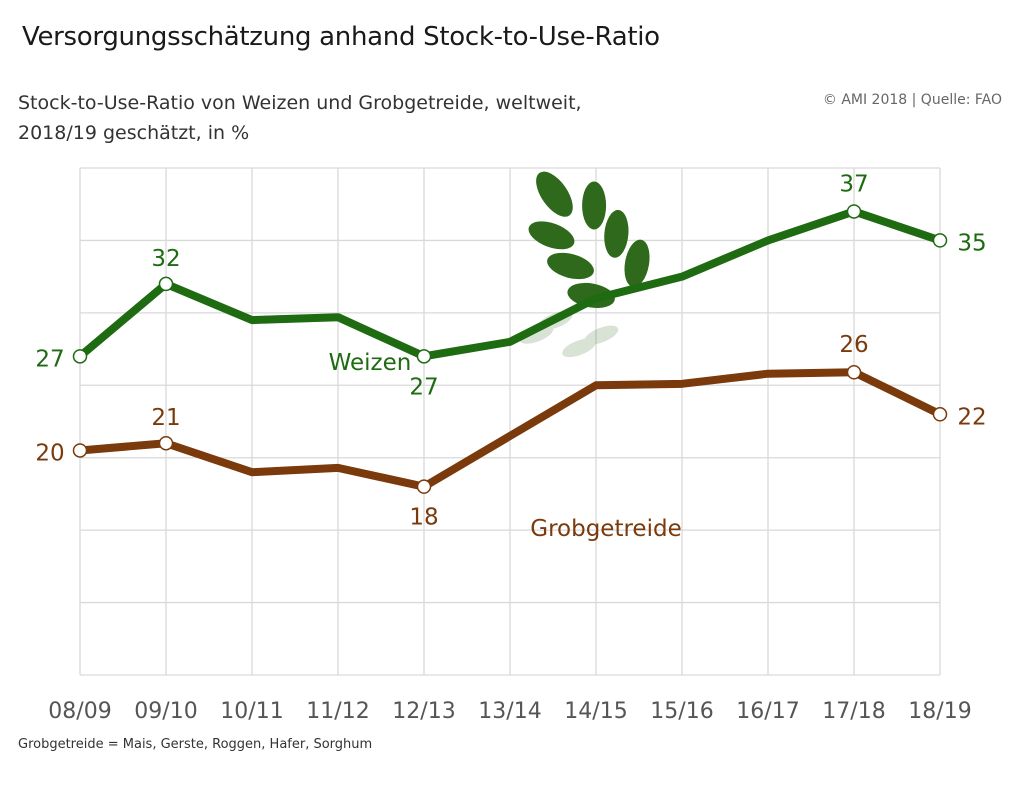 The height and width of the screenshot is (792, 1024). Describe the element at coordinates (912, 100) in the screenshot. I see `source-note: © AMI 2018 | Quelle: FAO` at that location.